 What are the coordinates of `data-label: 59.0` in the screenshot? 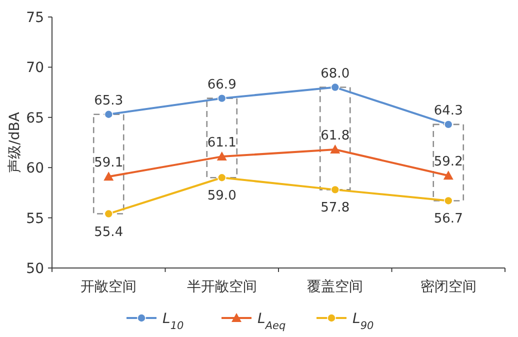 It's located at (221, 196).